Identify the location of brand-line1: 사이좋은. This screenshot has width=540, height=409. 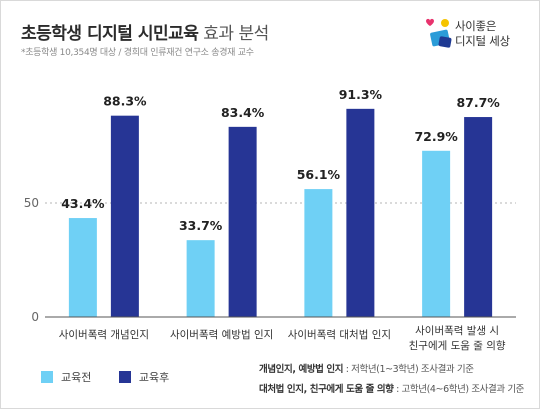
(476, 26).